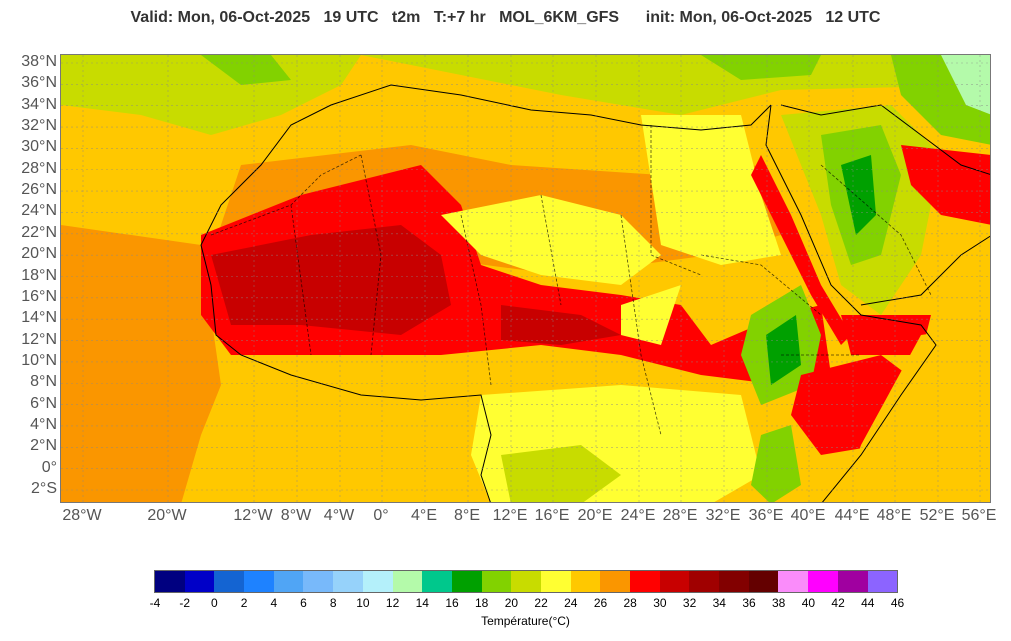 This screenshot has height=641, width=1011. What do you see at coordinates (43, 446) in the screenshot?
I see `latitude-label: 2°N` at bounding box center [43, 446].